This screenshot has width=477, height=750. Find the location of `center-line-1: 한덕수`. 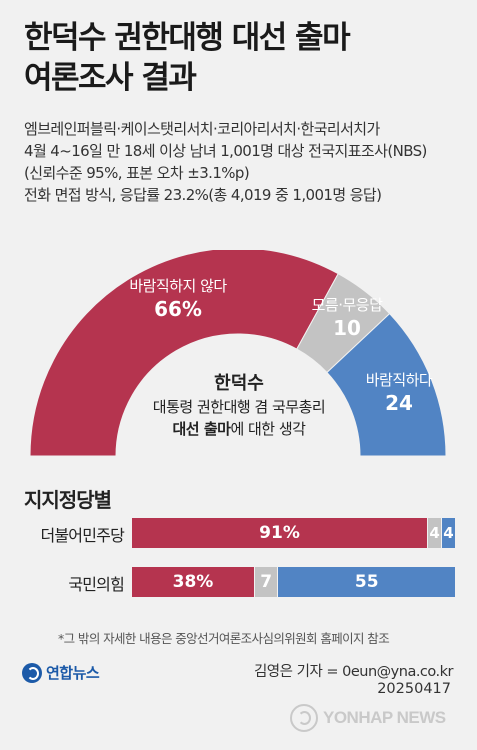

center-line-1: 한덕수 is located at coordinates (239, 383).